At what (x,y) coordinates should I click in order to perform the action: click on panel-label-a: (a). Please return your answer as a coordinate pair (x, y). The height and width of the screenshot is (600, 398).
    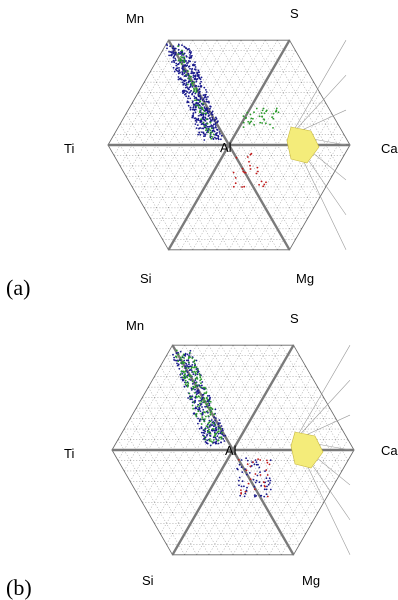
    Looking at the image, I should click on (18, 287).